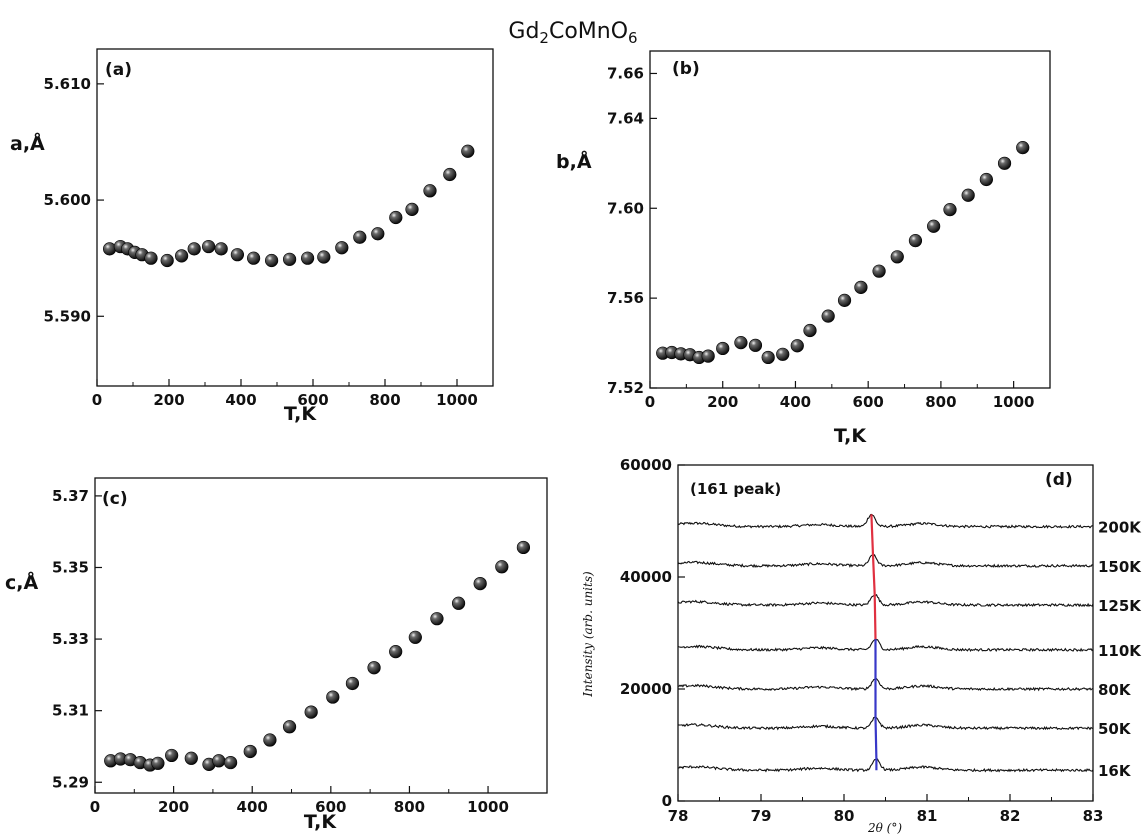 Image resolution: width=1146 pixels, height=835 pixels. What do you see at coordinates (1115, 771) in the screenshot?
I see `series-label: 16K` at bounding box center [1115, 771].